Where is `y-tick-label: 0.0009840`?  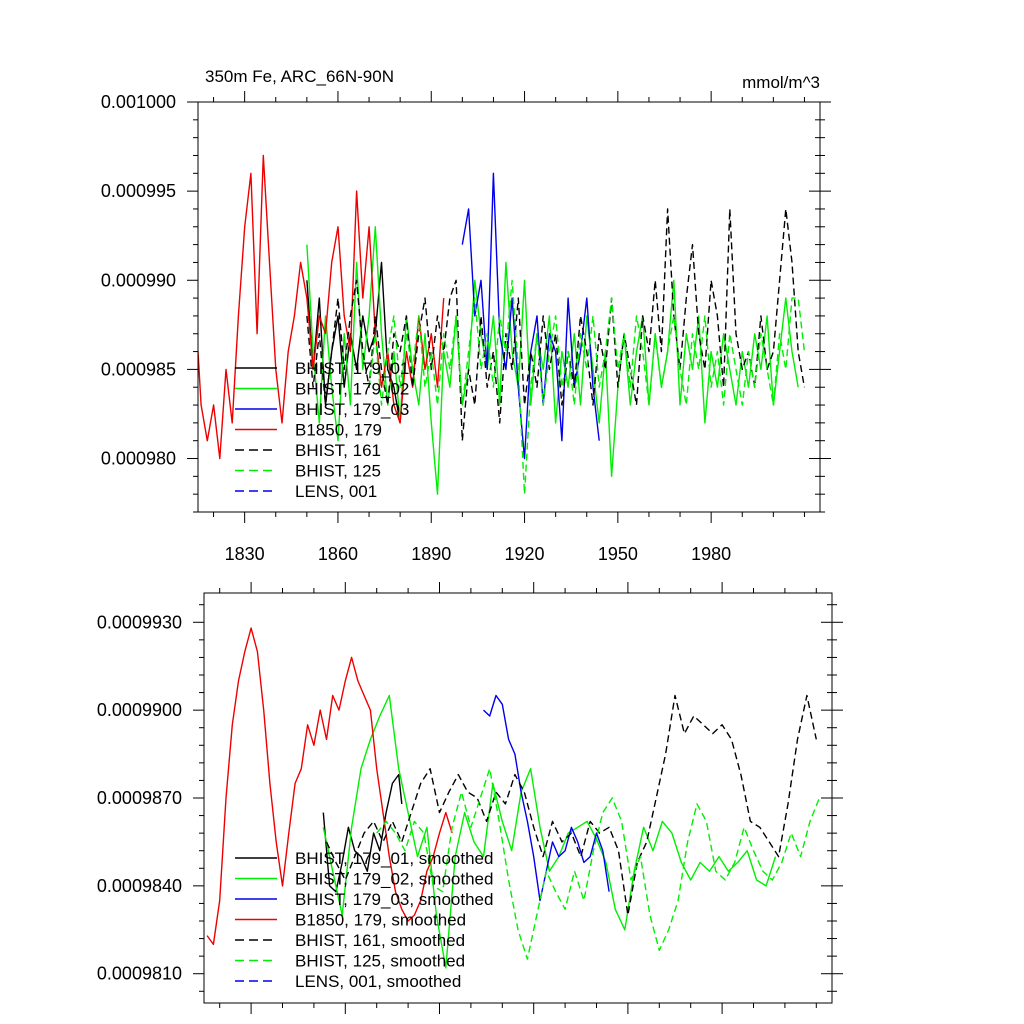
y-tick-label: 0.0009840 is located at coordinates (139, 886).